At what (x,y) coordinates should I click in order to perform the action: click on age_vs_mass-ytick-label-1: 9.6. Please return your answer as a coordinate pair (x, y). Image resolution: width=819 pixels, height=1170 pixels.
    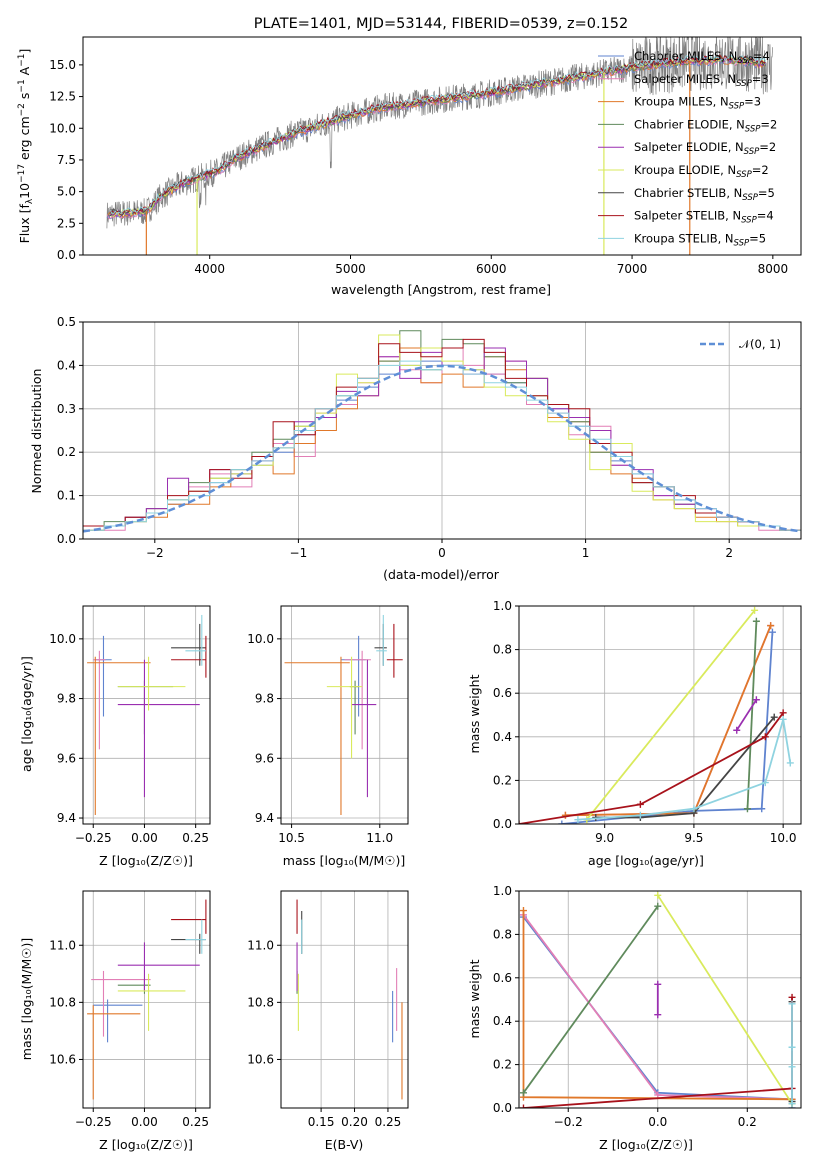
    Looking at the image, I should click on (264, 758).